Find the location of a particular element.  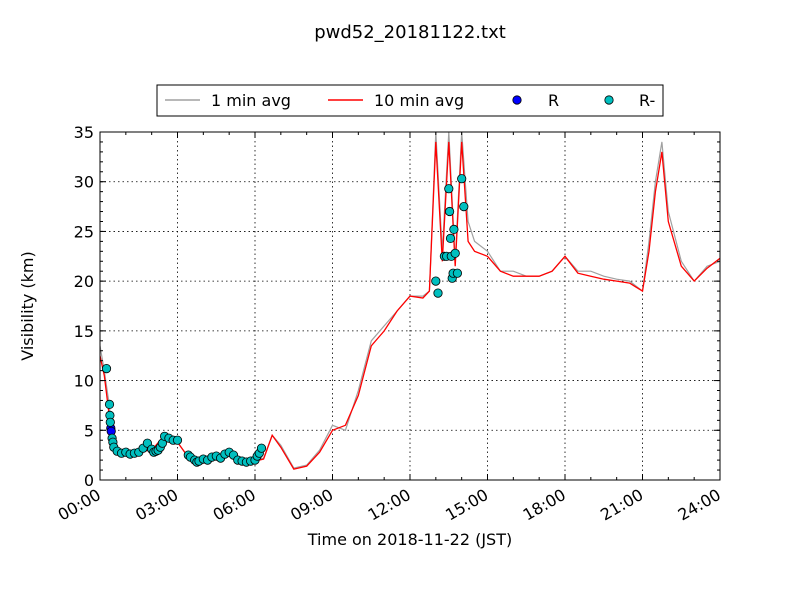

x-tick-label: 15:00 is located at coordinates (466, 505).